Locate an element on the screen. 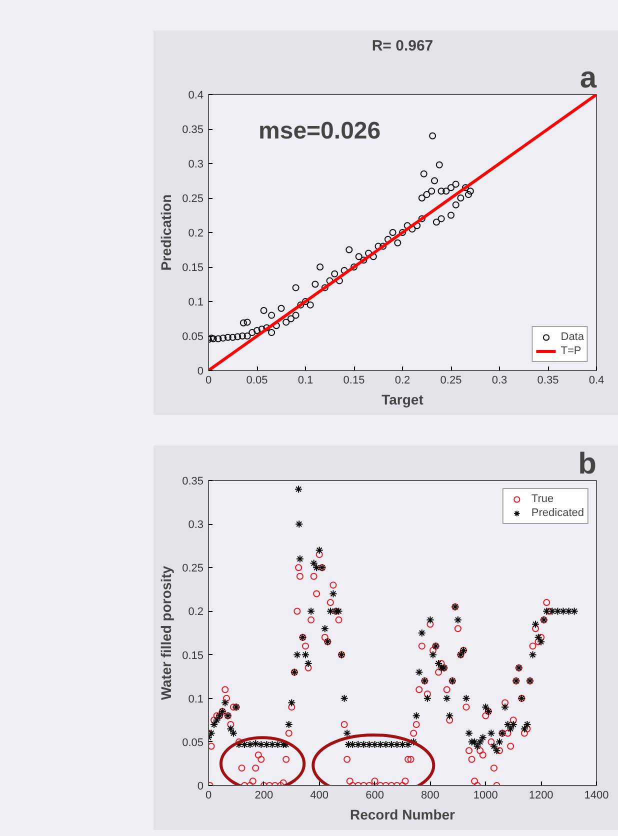  legend-label: Data is located at coordinates (572, 337).